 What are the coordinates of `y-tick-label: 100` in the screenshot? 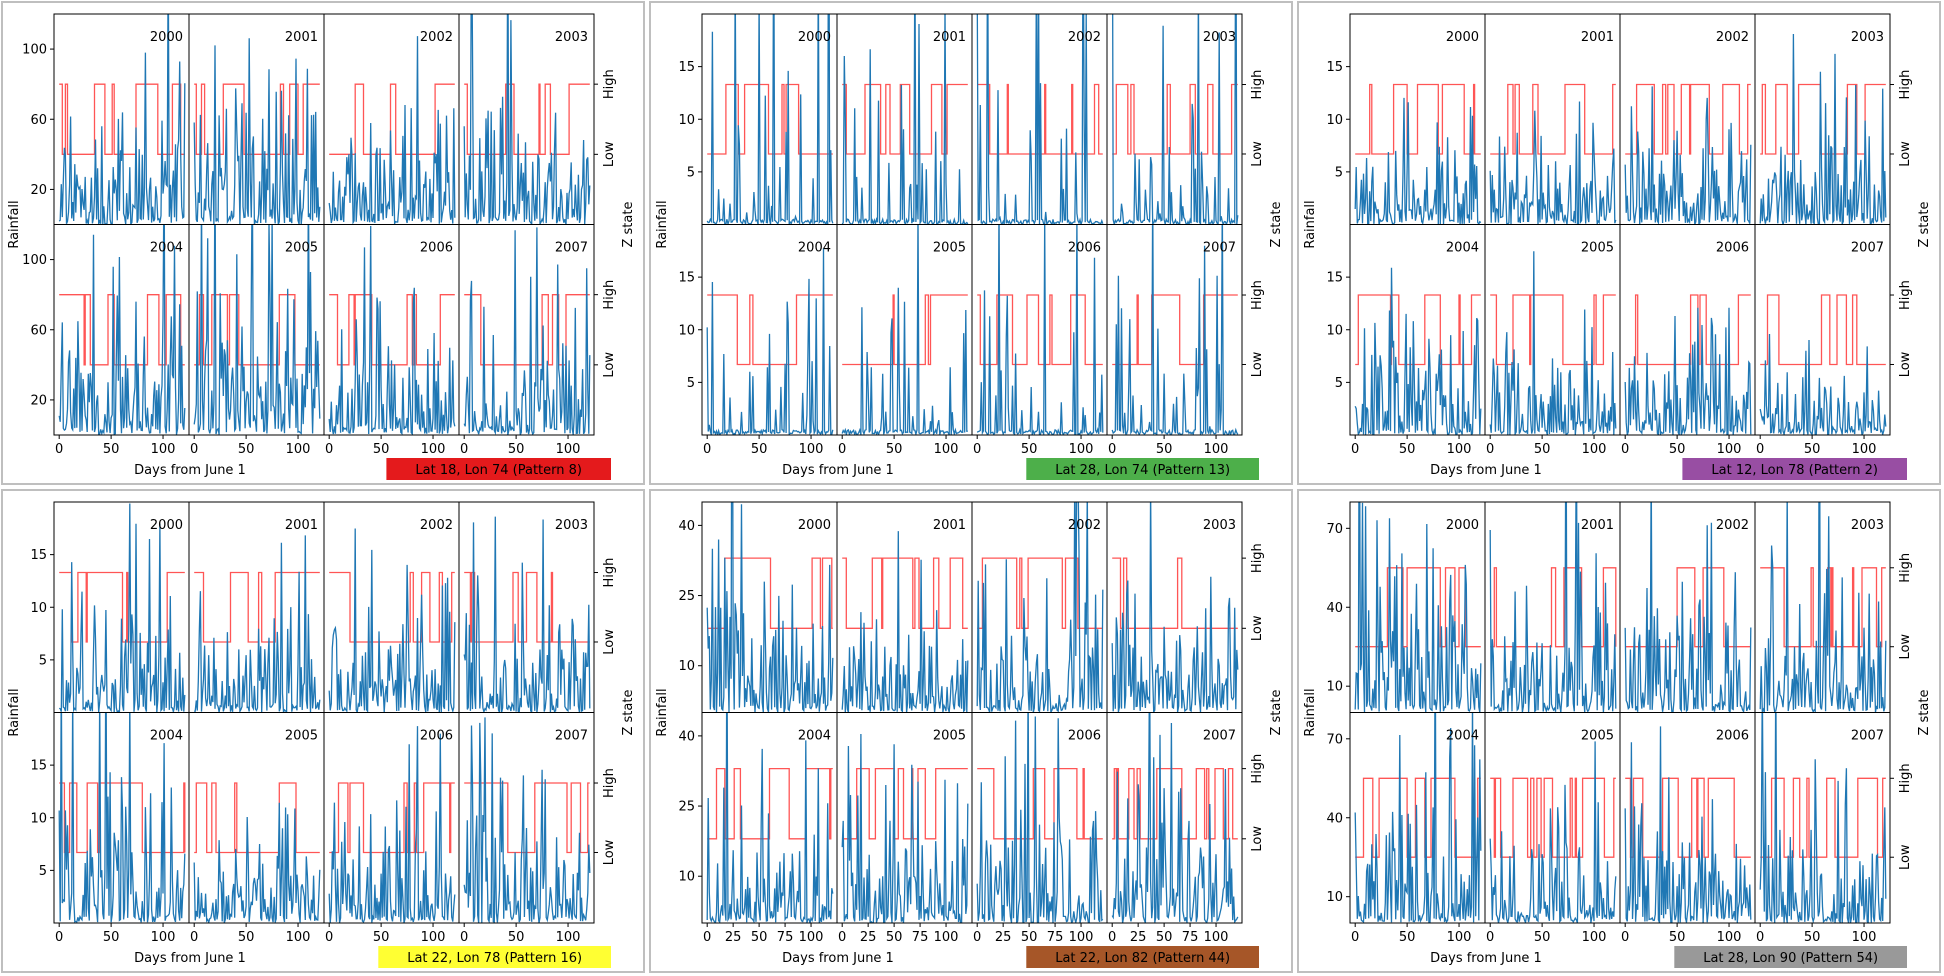 It's located at (34, 260).